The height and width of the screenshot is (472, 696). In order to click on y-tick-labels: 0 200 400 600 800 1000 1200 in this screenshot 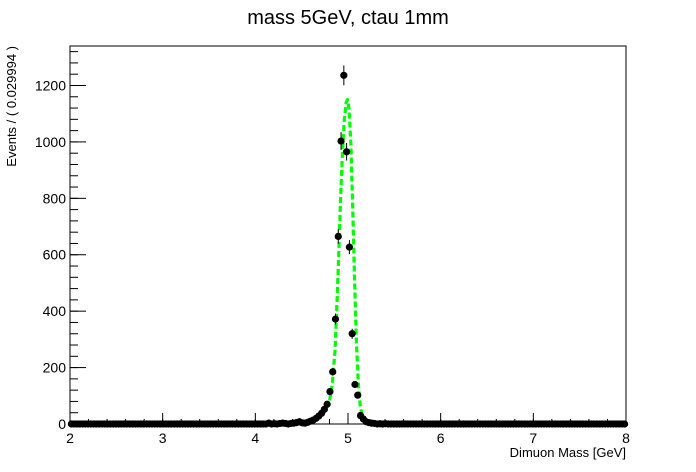, I will do `click(50, 254)`.